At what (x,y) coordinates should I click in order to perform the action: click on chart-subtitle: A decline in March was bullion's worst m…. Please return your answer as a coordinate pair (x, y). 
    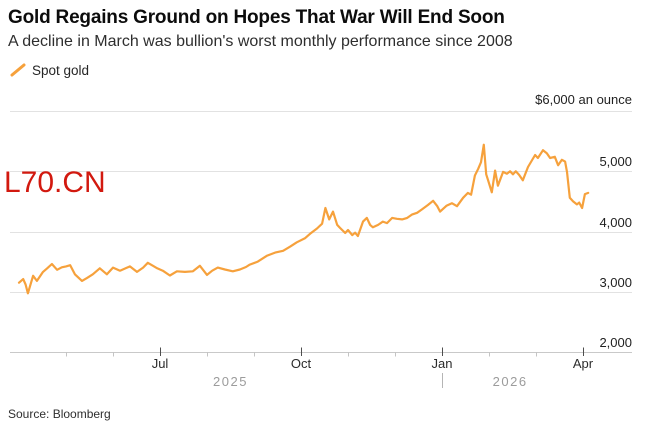
    Looking at the image, I should click on (260, 41).